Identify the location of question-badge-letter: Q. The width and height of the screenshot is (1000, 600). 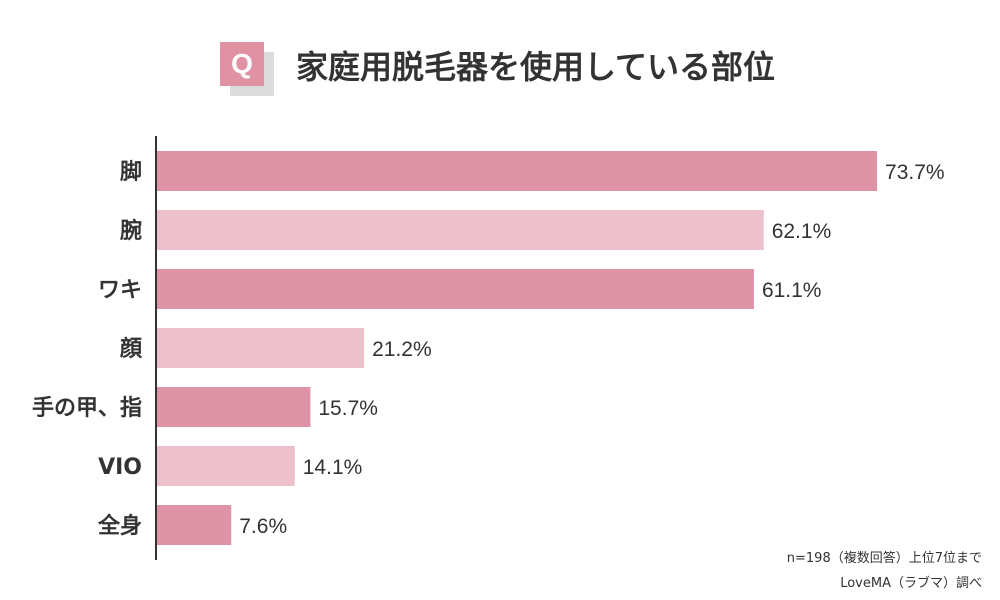
(242, 64).